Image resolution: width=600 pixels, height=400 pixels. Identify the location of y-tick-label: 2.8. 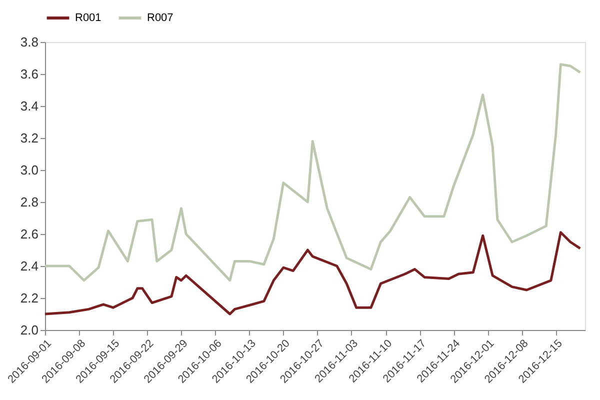
(29, 202).